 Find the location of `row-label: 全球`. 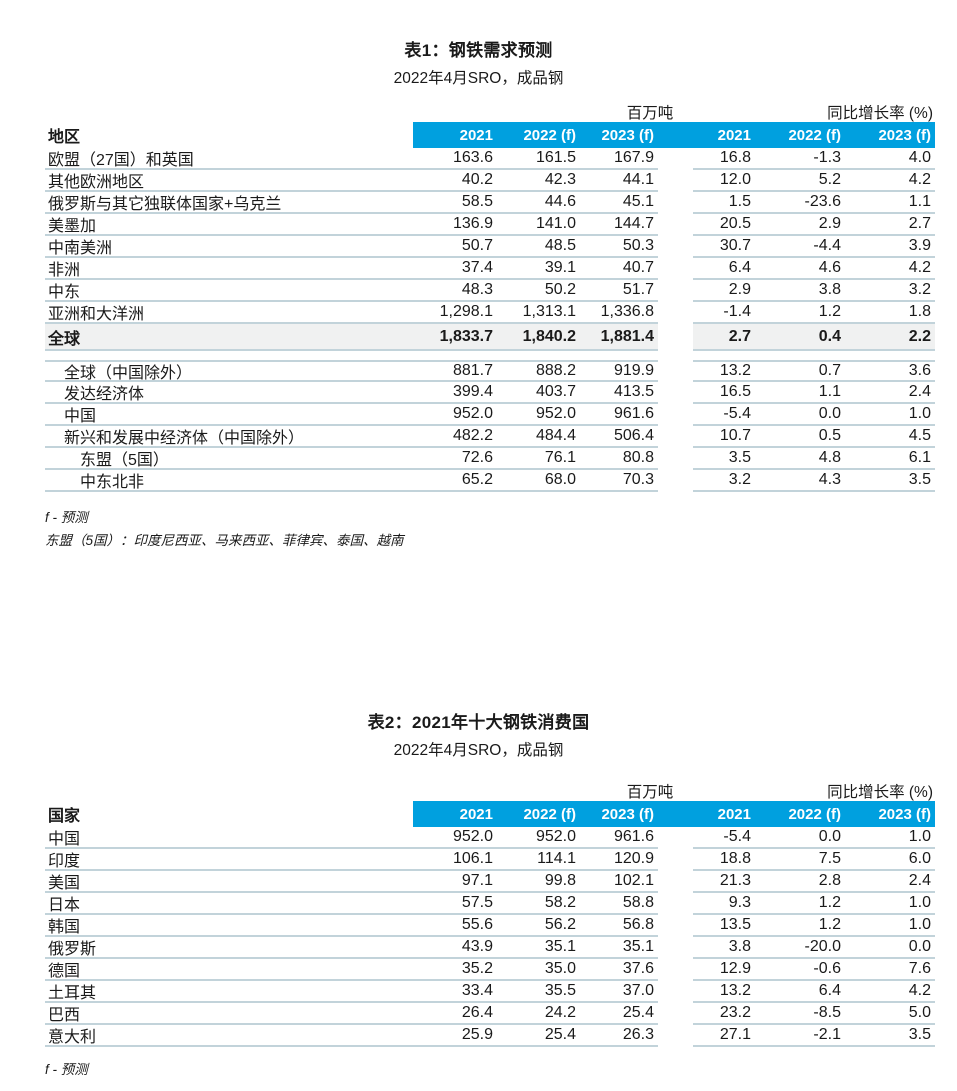

row-label: 全球 is located at coordinates (64, 339).